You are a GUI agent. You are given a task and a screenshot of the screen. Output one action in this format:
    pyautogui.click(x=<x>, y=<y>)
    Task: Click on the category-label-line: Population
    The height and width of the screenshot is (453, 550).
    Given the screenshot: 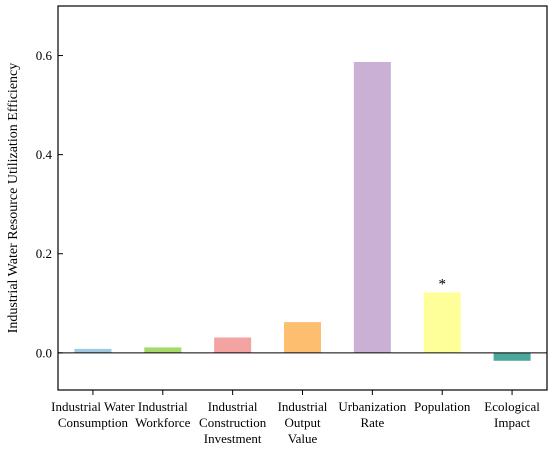 What is the action you would take?
    pyautogui.click(x=442, y=406)
    